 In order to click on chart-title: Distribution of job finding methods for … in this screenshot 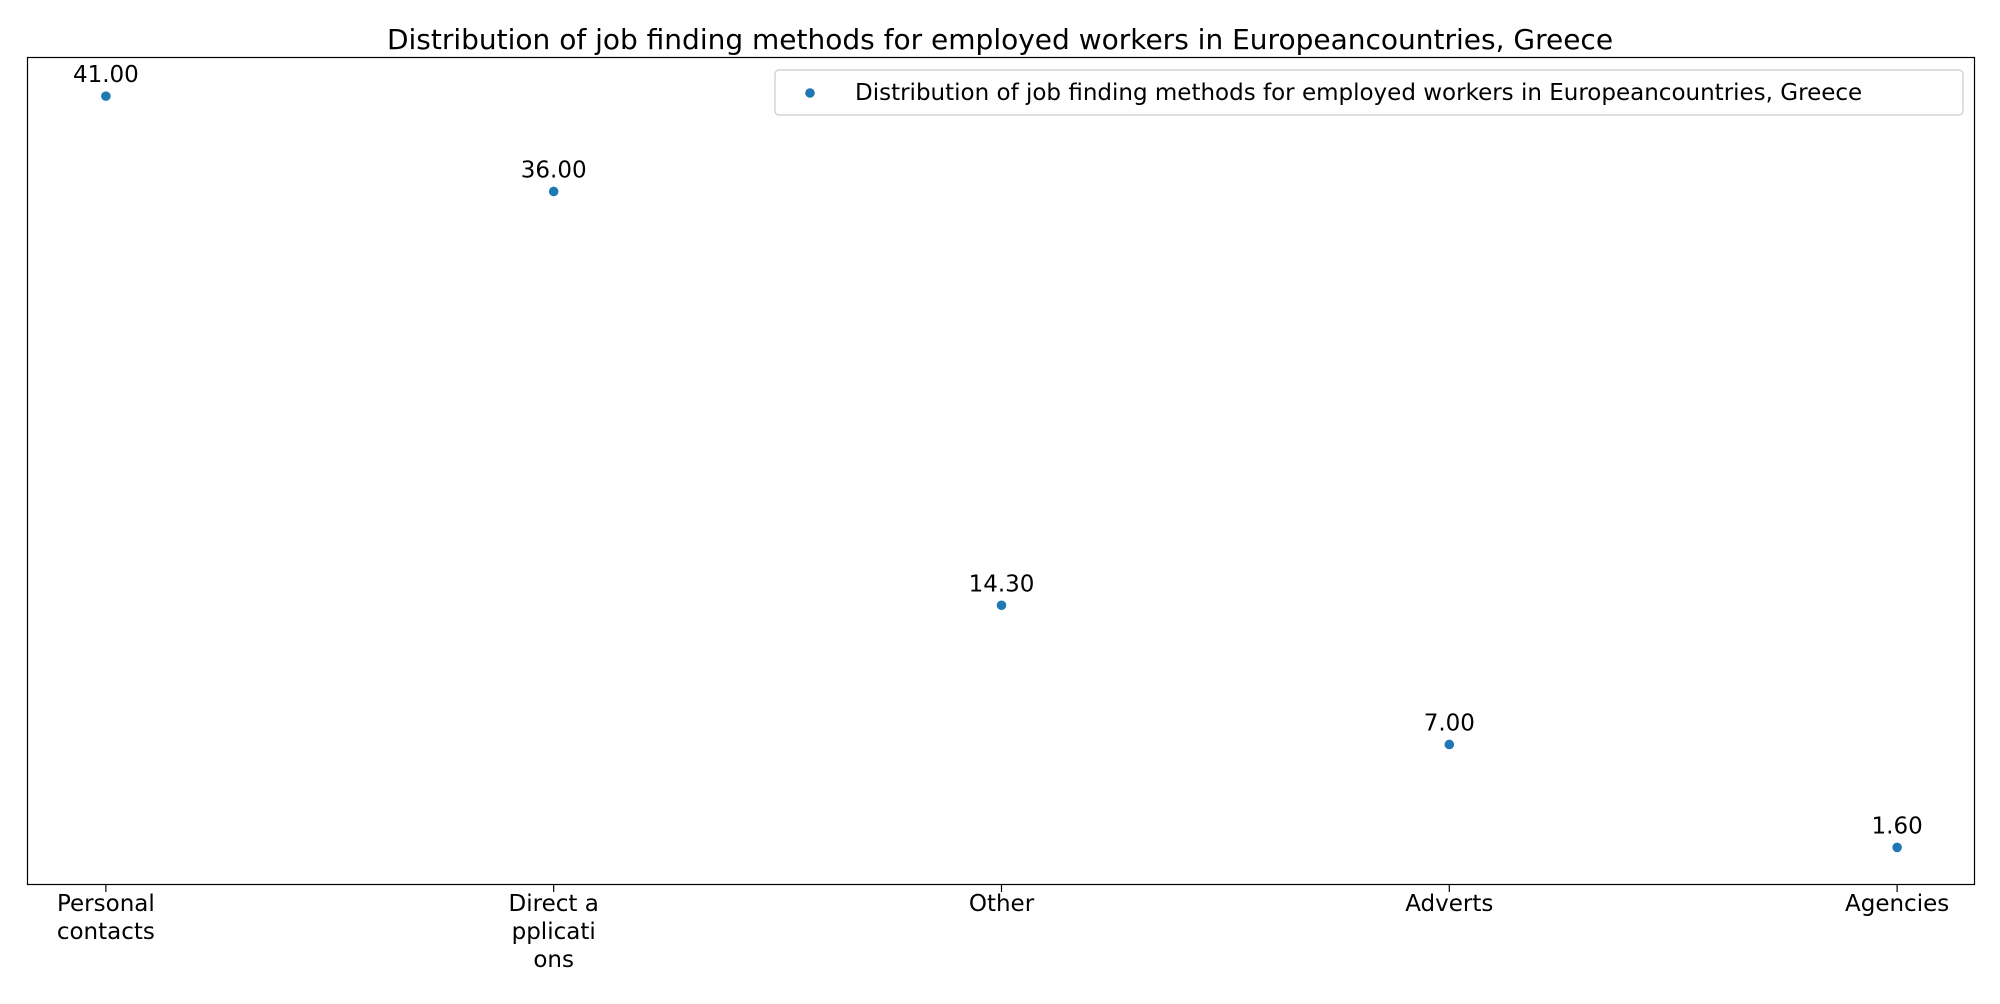, I will do `click(1000, 39)`.